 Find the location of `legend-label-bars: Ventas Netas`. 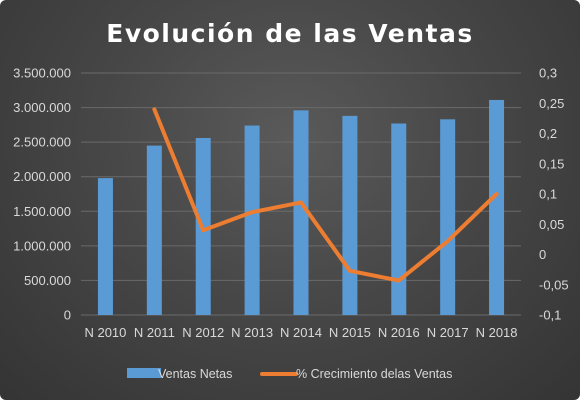

legend-label-bars: Ventas Netas is located at coordinates (195, 374).